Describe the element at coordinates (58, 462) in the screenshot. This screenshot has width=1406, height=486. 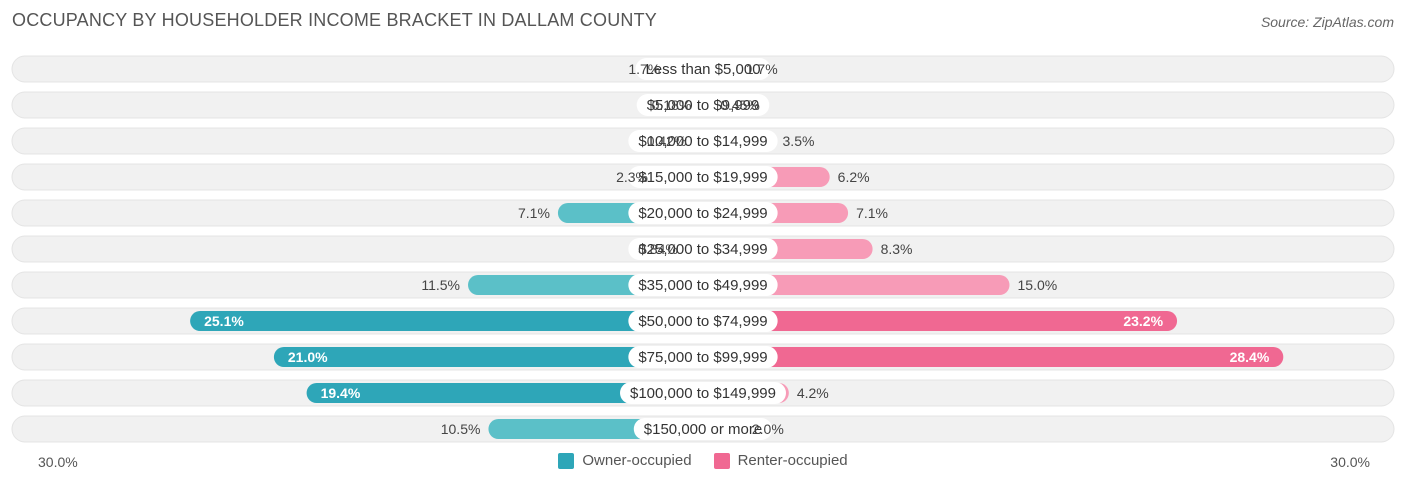
I see `axis-min-label: 30.0%` at that location.